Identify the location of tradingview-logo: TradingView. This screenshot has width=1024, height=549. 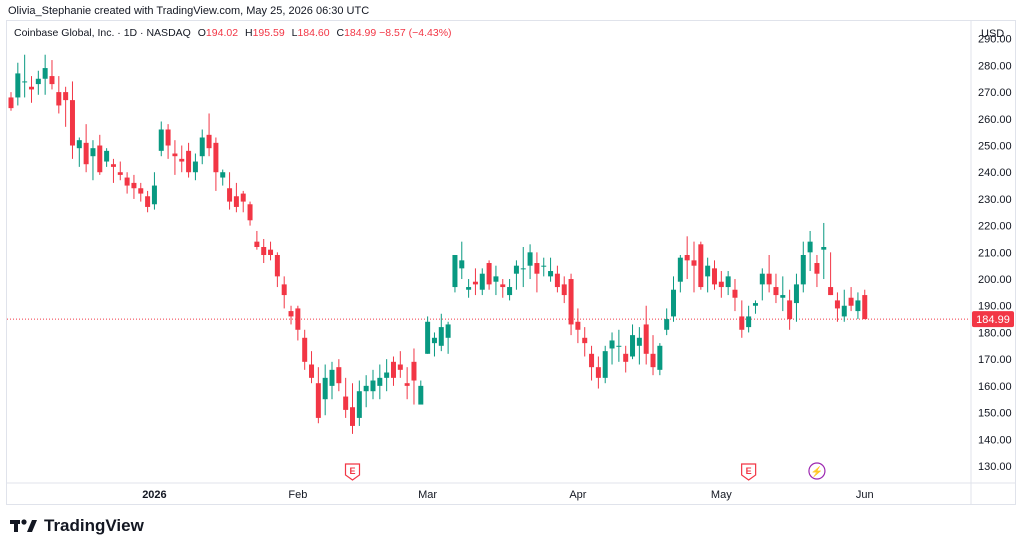
(77, 526).